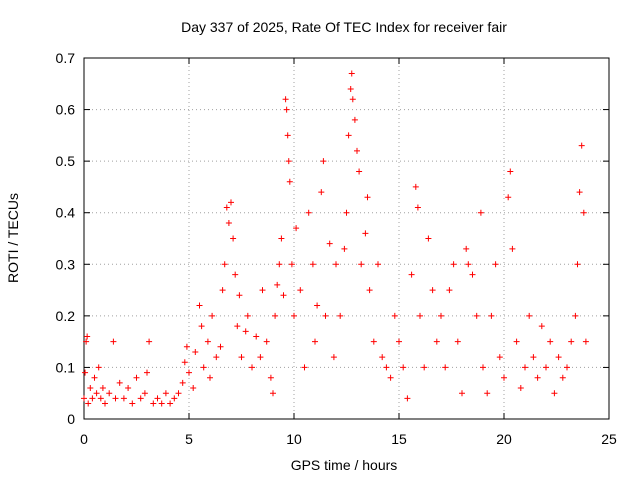 This screenshot has width=640, height=480. What do you see at coordinates (71, 419) in the screenshot?
I see `y-tick-label: 0` at bounding box center [71, 419].